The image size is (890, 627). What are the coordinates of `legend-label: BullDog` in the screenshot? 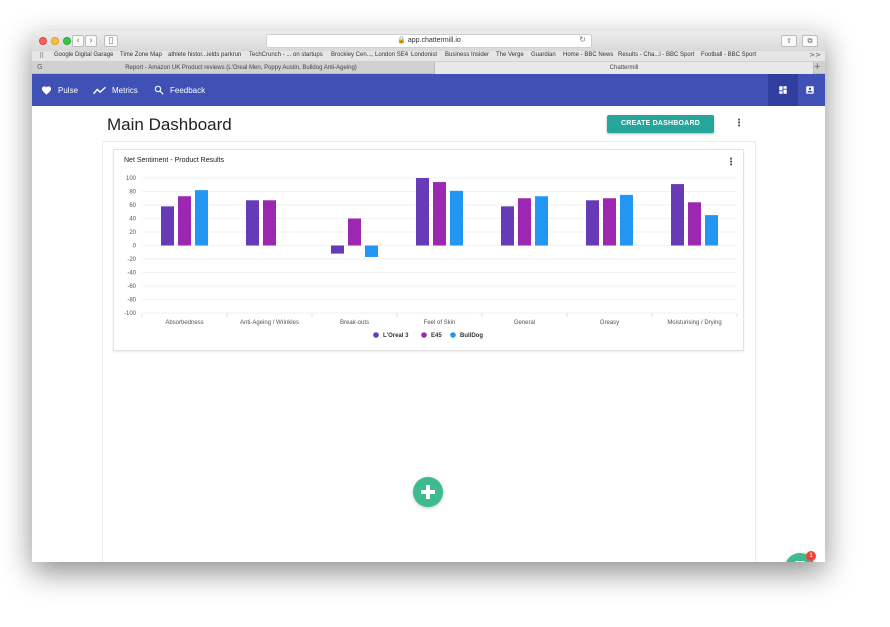 It's located at (471, 336).